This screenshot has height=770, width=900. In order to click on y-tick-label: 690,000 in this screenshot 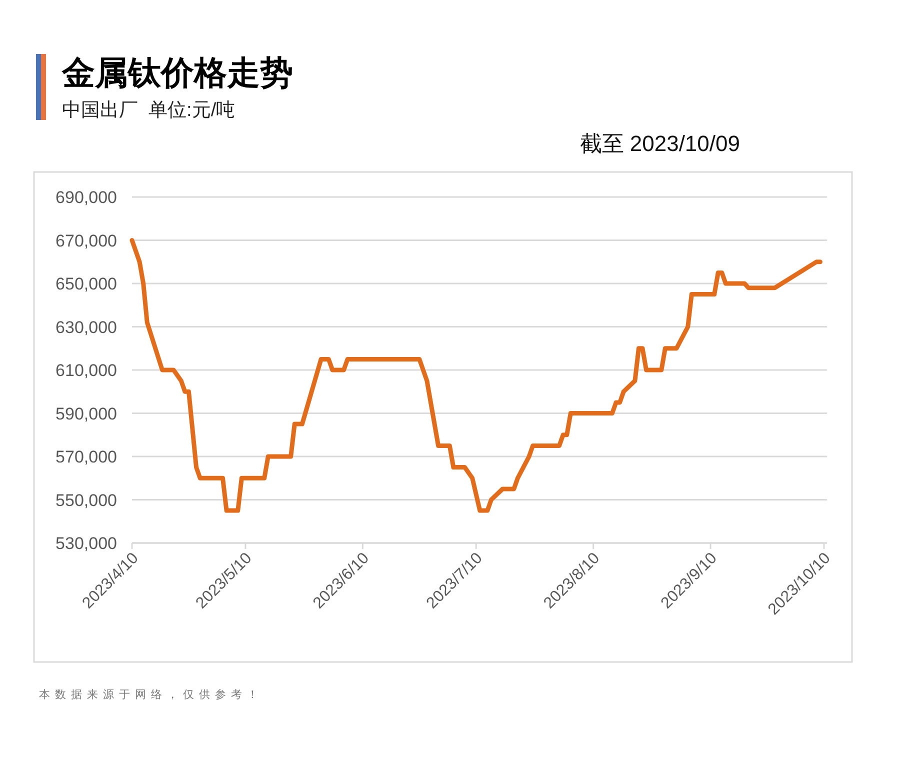, I will do `click(86, 197)`.